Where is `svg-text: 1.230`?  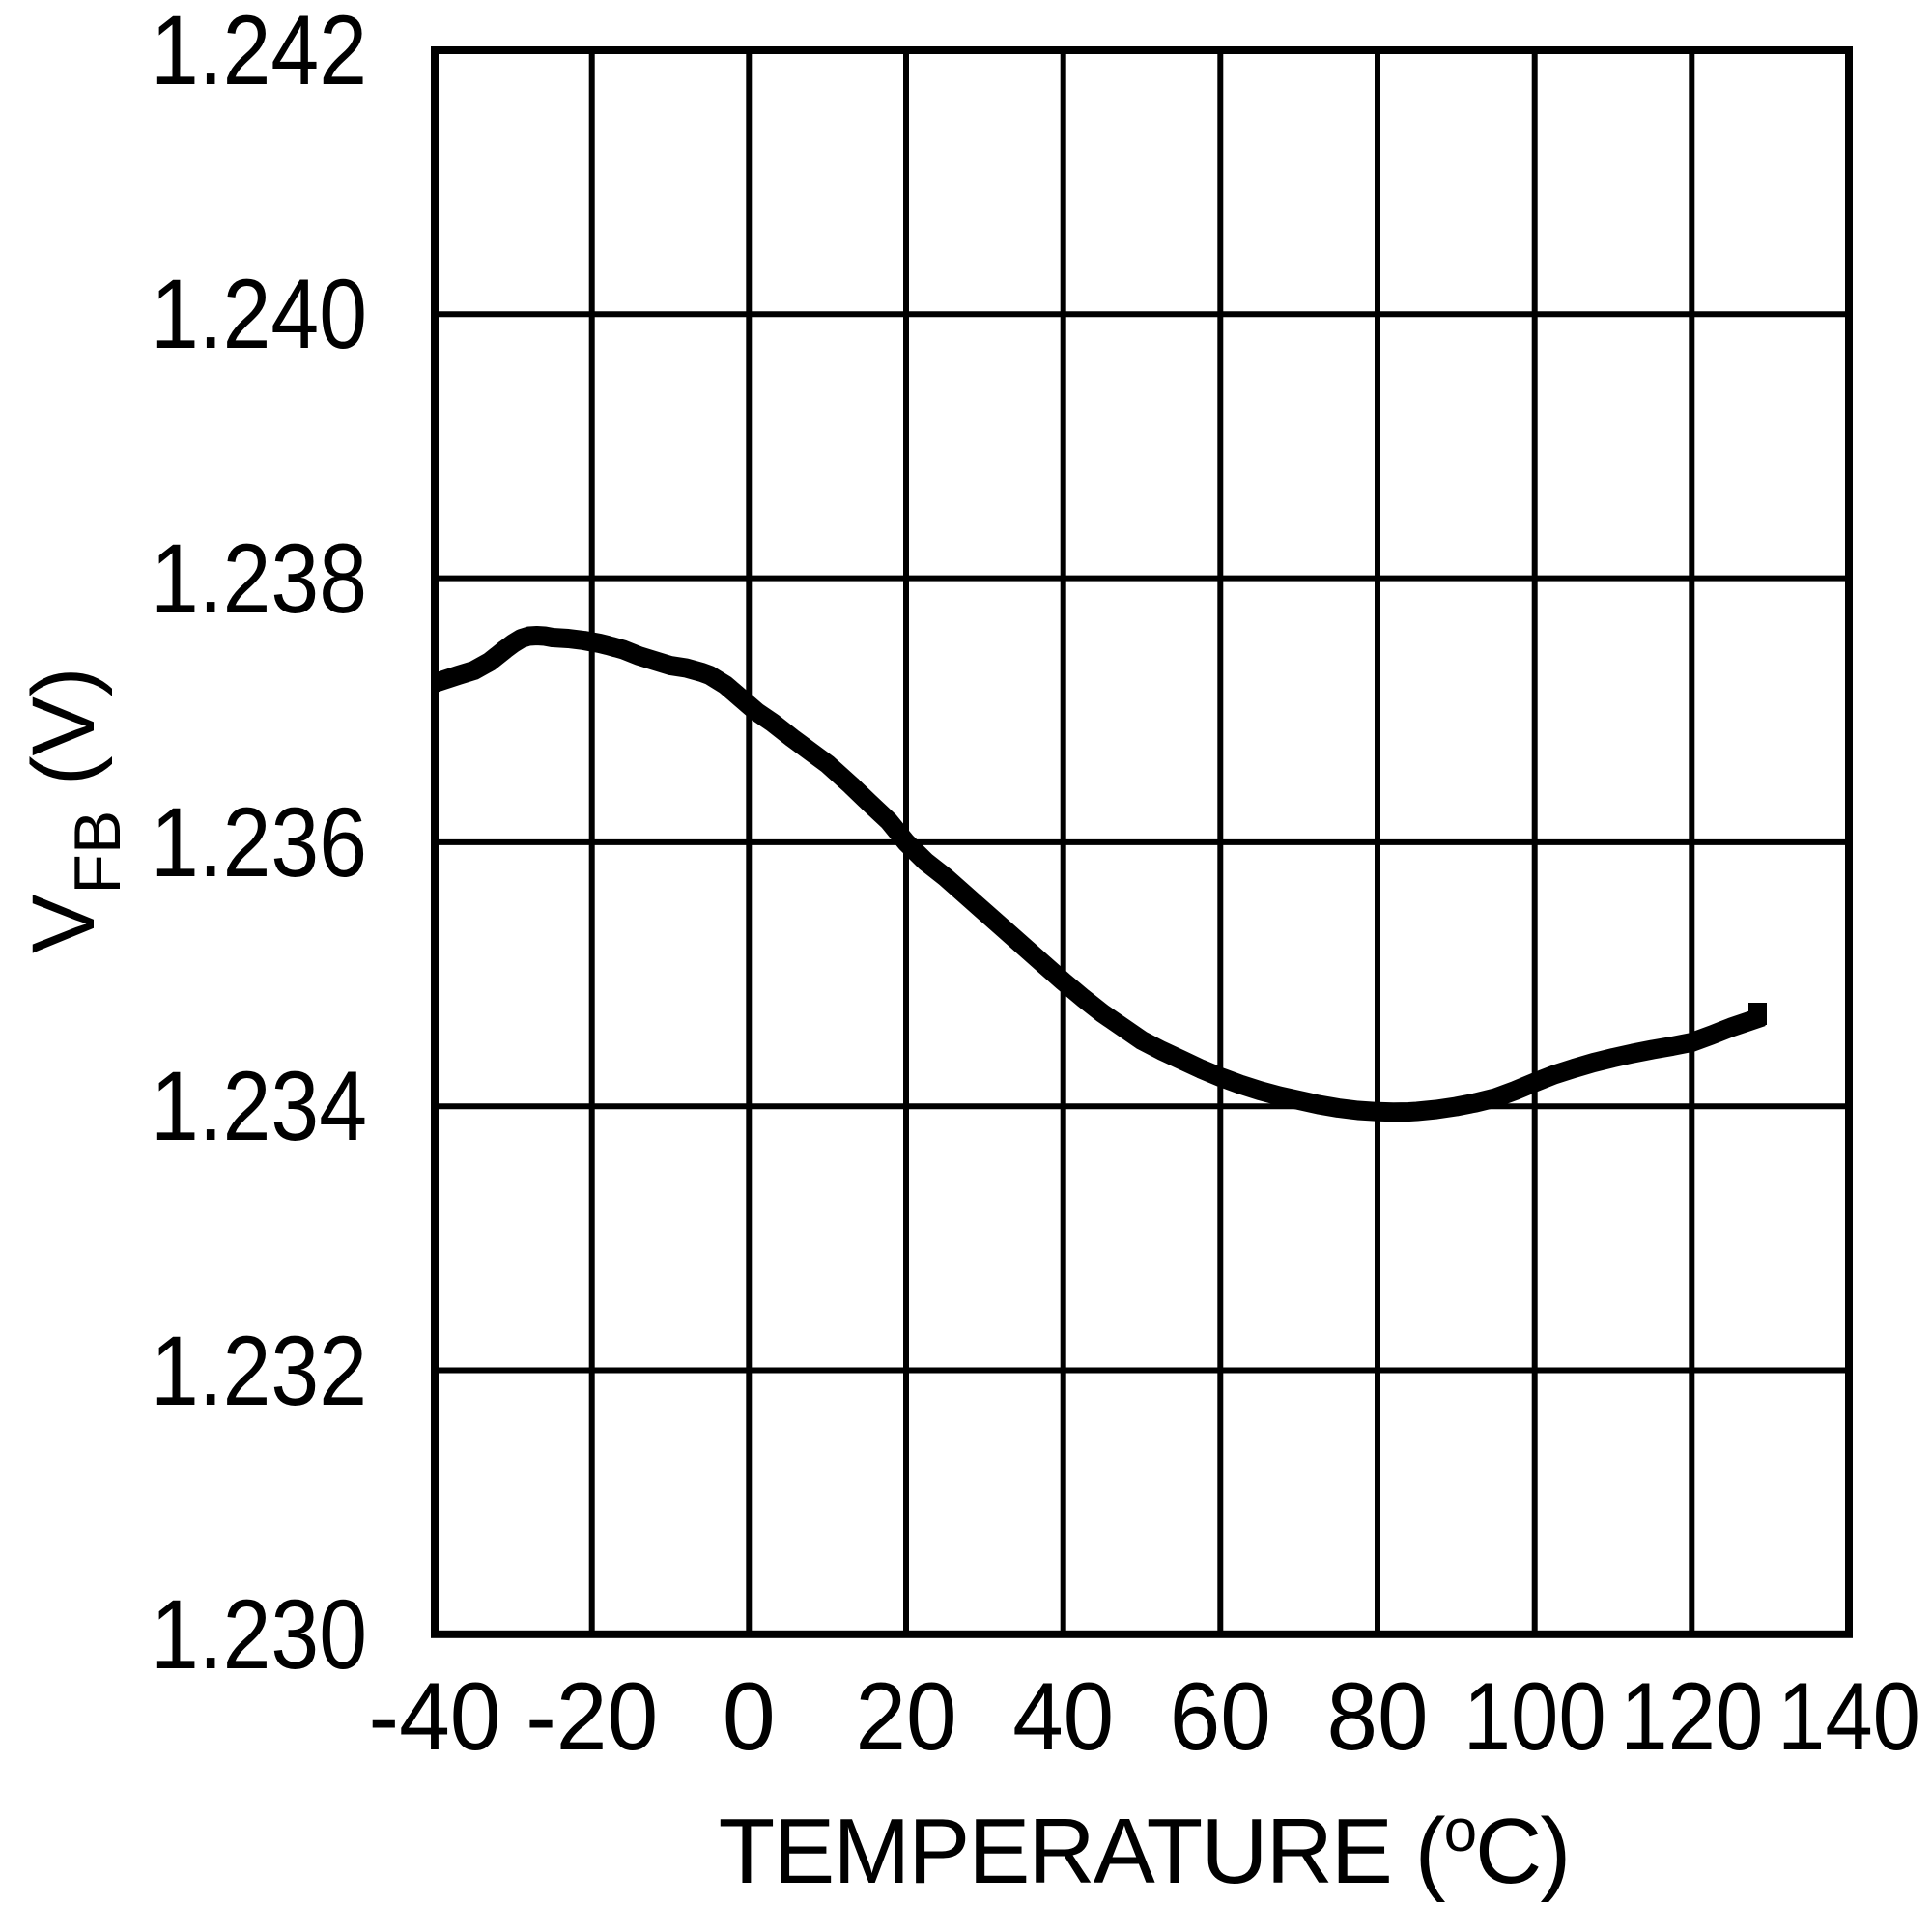
svg-text: 1.230 is located at coordinates (259, 1634).